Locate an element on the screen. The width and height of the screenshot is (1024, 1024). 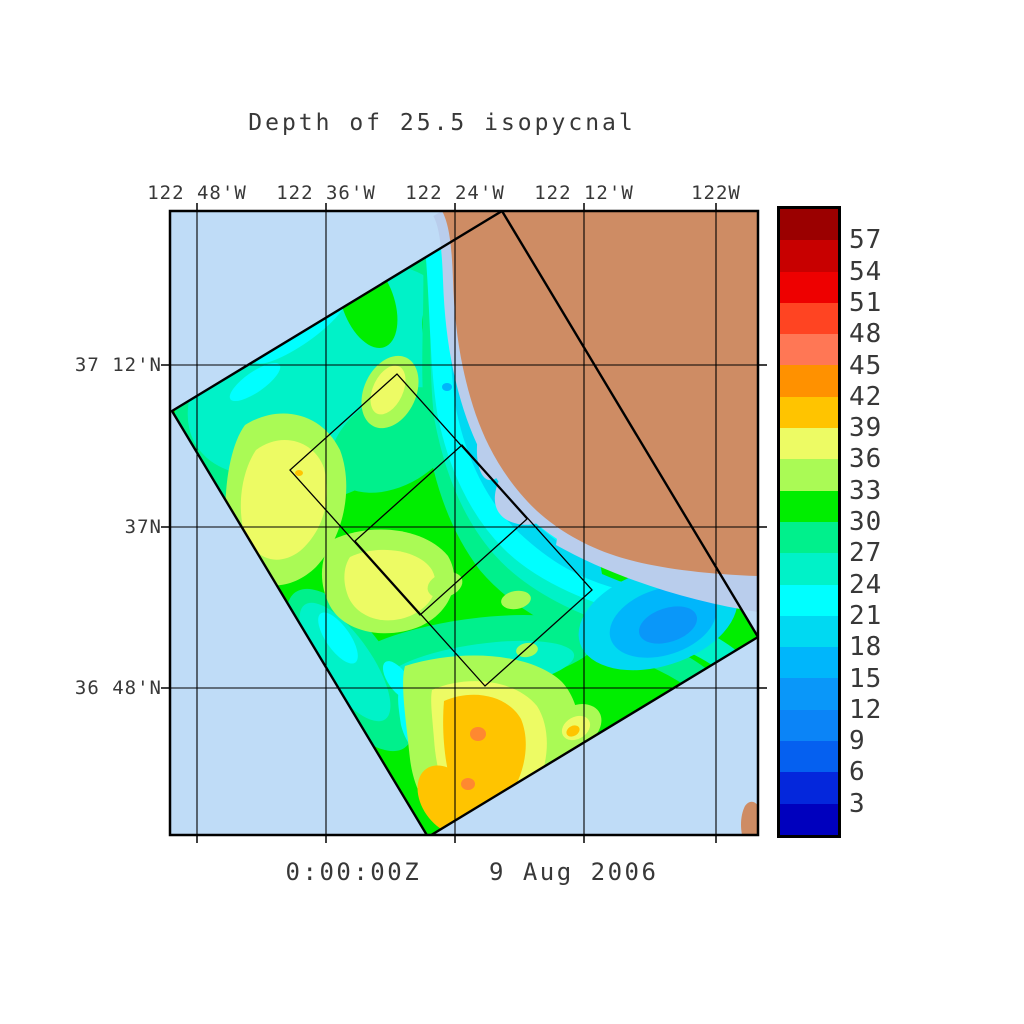
plot-title: Depth of 25.5 isopycnal is located at coordinates (442, 123).